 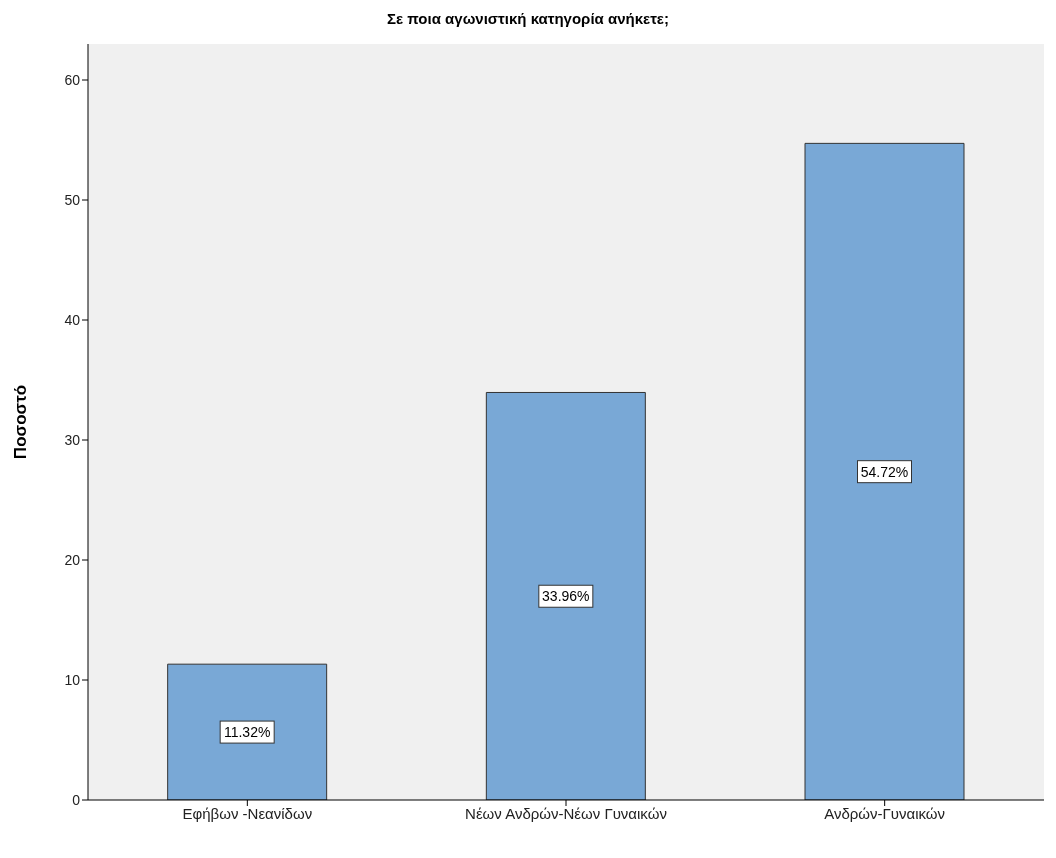 What do you see at coordinates (247, 813) in the screenshot?
I see `x-tick-label: Εφήβων -Νεανίδων` at bounding box center [247, 813].